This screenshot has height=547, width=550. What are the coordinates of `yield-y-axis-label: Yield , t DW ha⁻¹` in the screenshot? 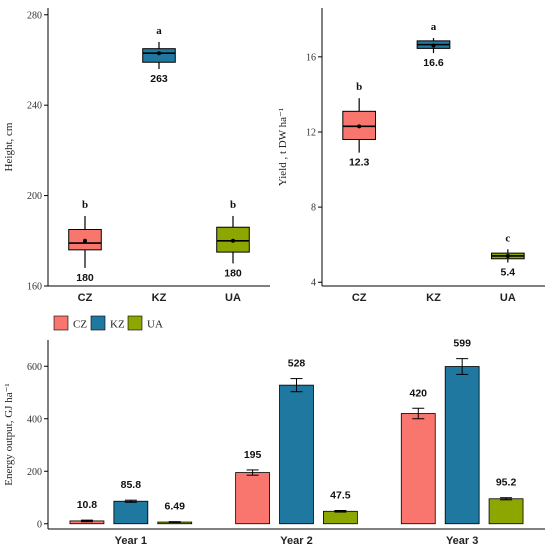 It's located at (283, 147).